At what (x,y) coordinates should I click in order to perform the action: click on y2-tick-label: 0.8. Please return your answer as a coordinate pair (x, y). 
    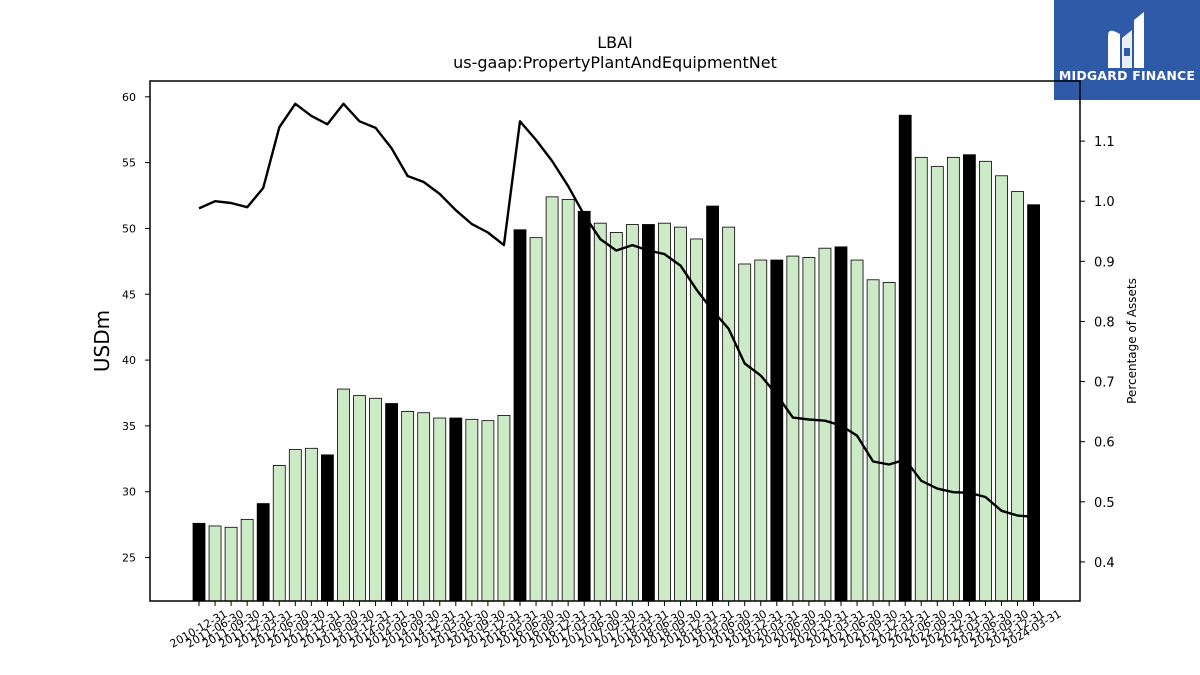
    Looking at the image, I should click on (1104, 322).